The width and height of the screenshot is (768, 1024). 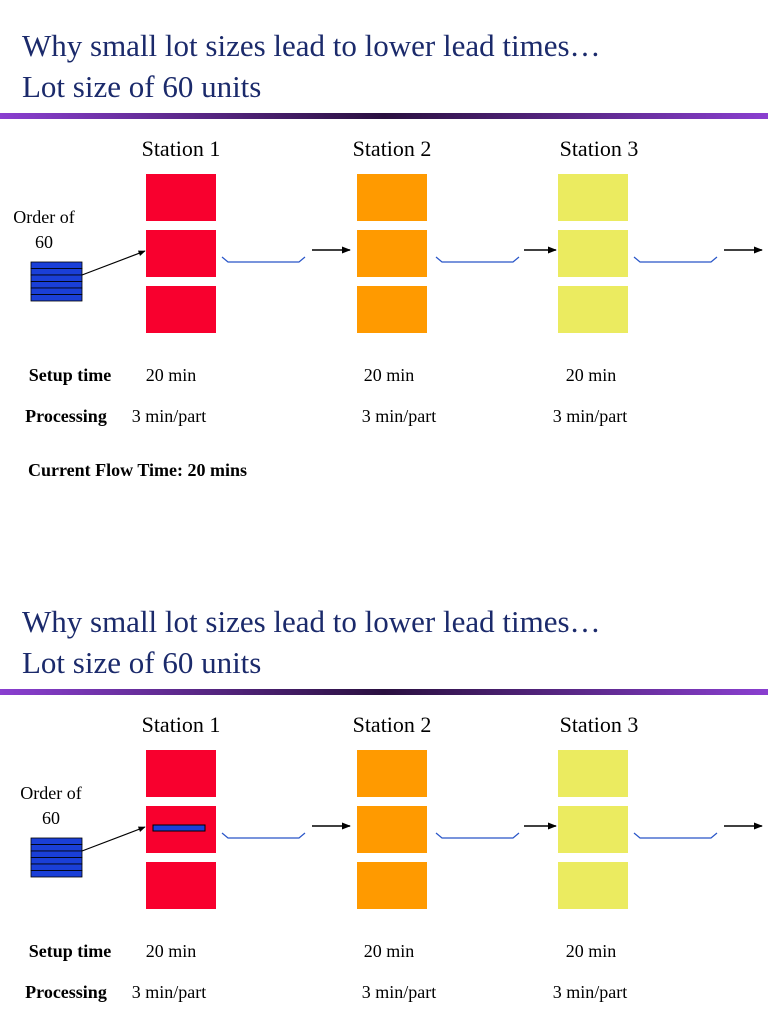 What do you see at coordinates (179, 828) in the screenshot?
I see `part` at bounding box center [179, 828].